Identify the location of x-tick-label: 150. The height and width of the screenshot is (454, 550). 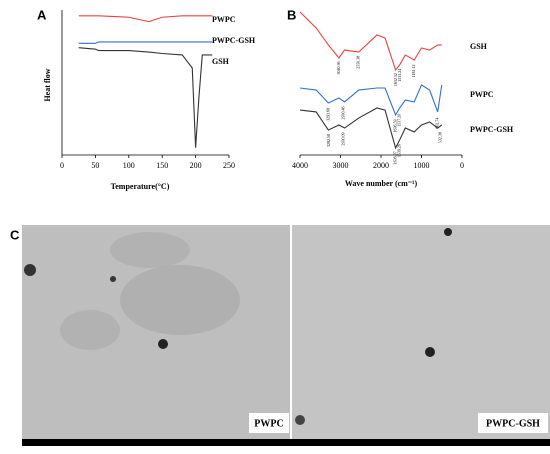
(162, 165).